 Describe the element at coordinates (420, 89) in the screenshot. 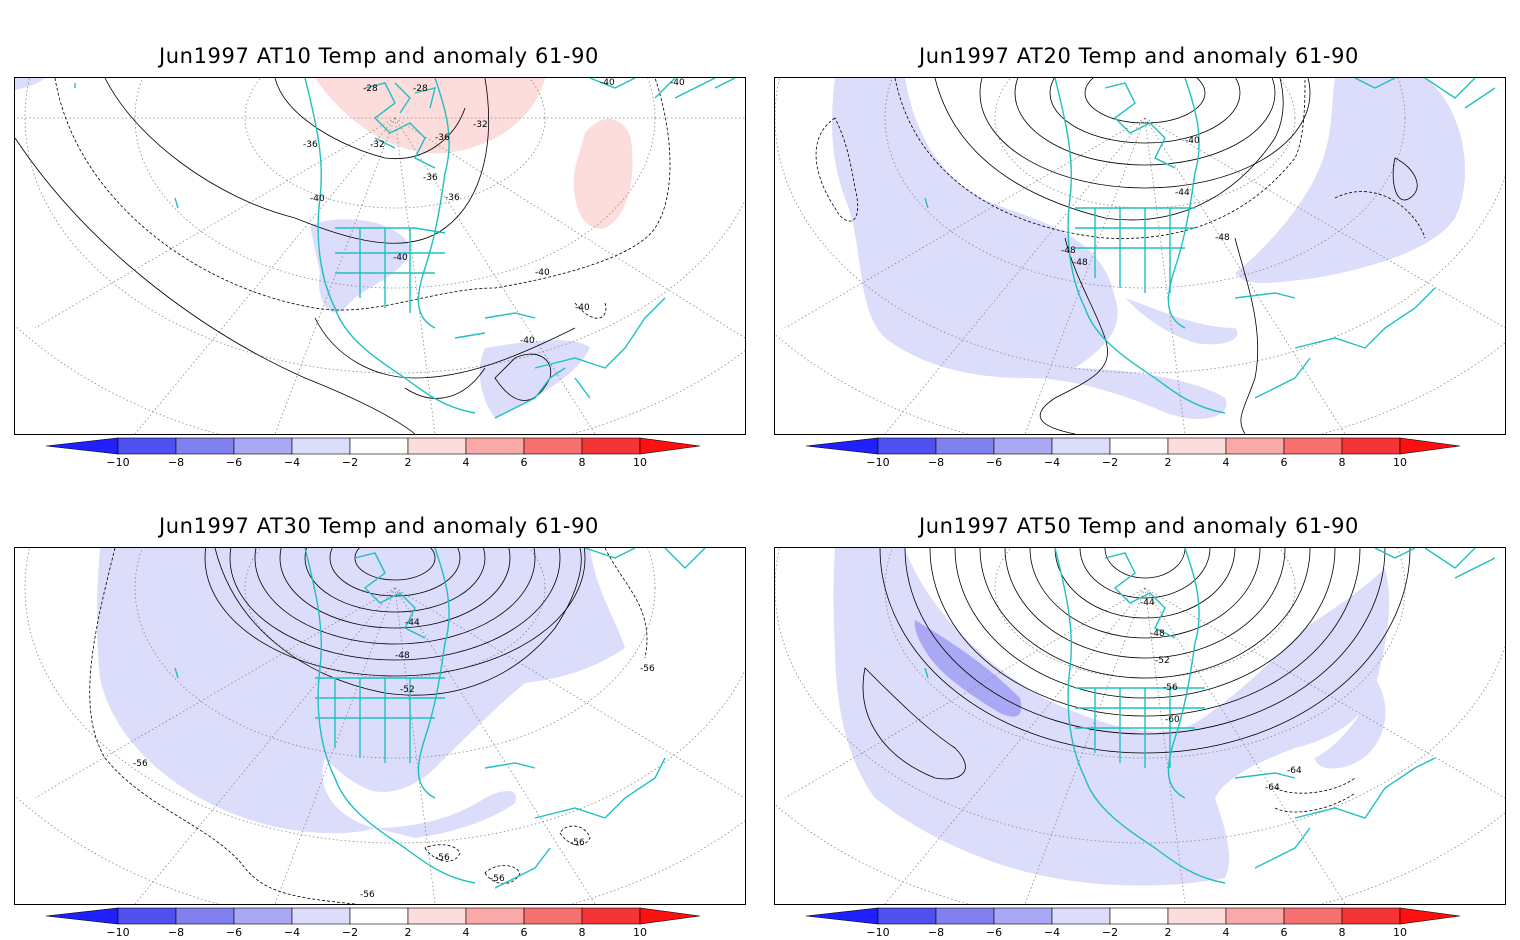

I see `contour-label: -28` at that location.